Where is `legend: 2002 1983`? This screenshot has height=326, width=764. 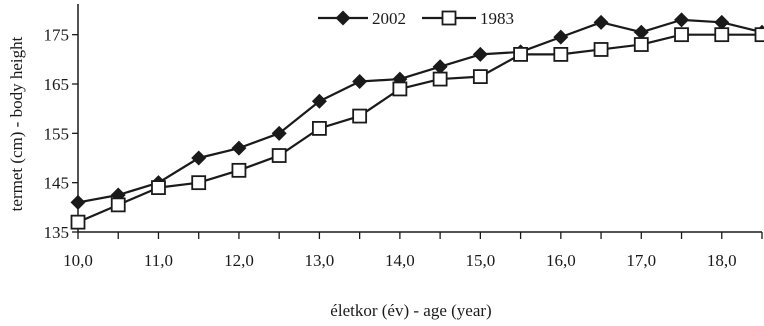 legend: 2002 1983 is located at coordinates (416, 18).